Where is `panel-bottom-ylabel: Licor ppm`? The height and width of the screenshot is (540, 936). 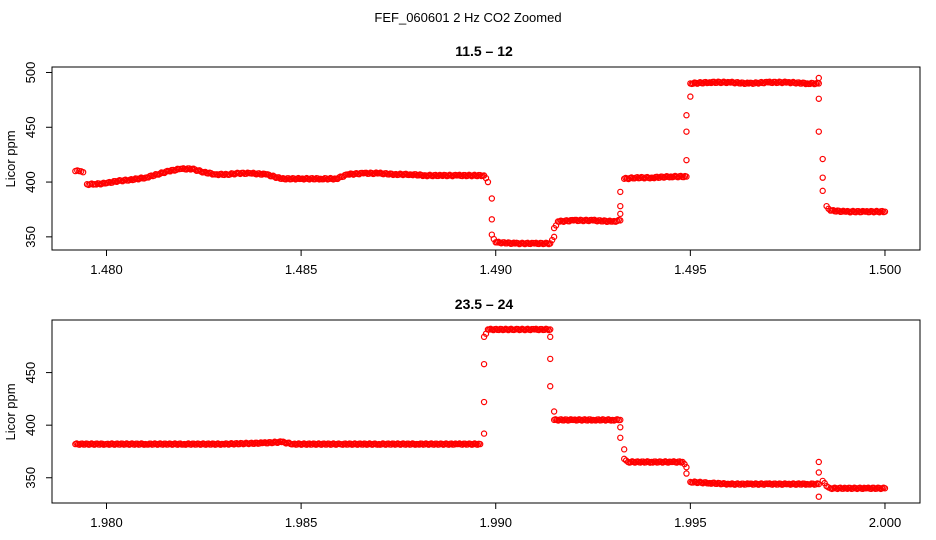
panel-bottom-ylabel: Licor ppm is located at coordinates (10, 411).